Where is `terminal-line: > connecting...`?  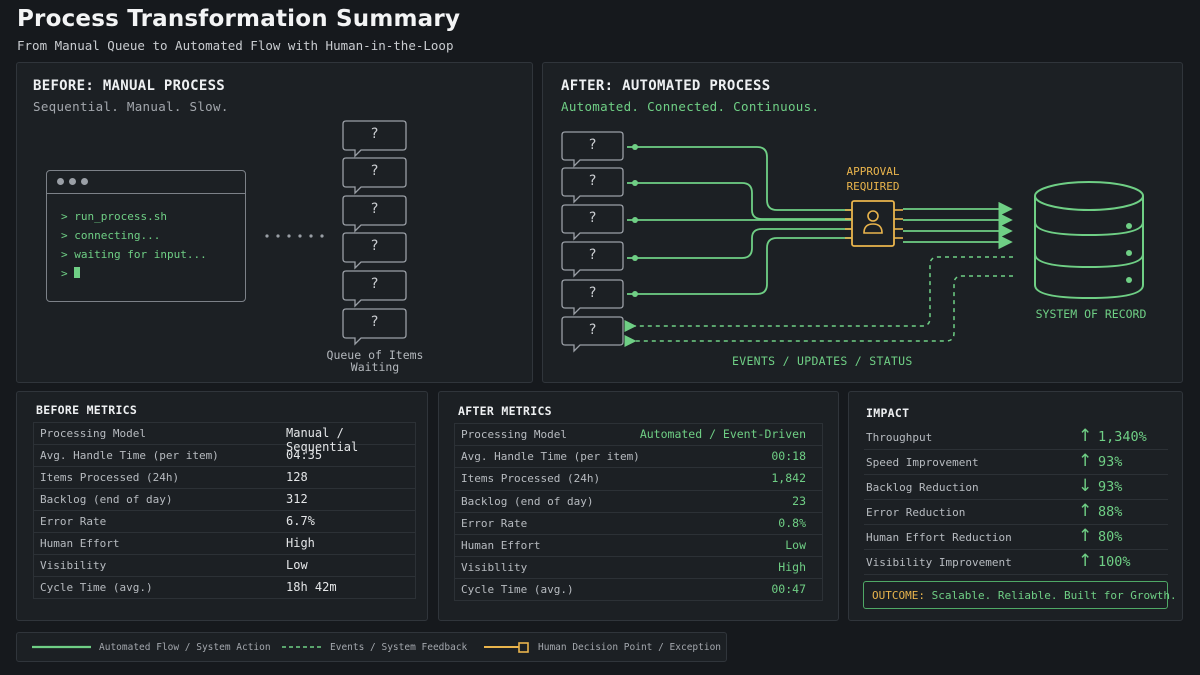
terminal-line: > connecting... is located at coordinates (111, 235).